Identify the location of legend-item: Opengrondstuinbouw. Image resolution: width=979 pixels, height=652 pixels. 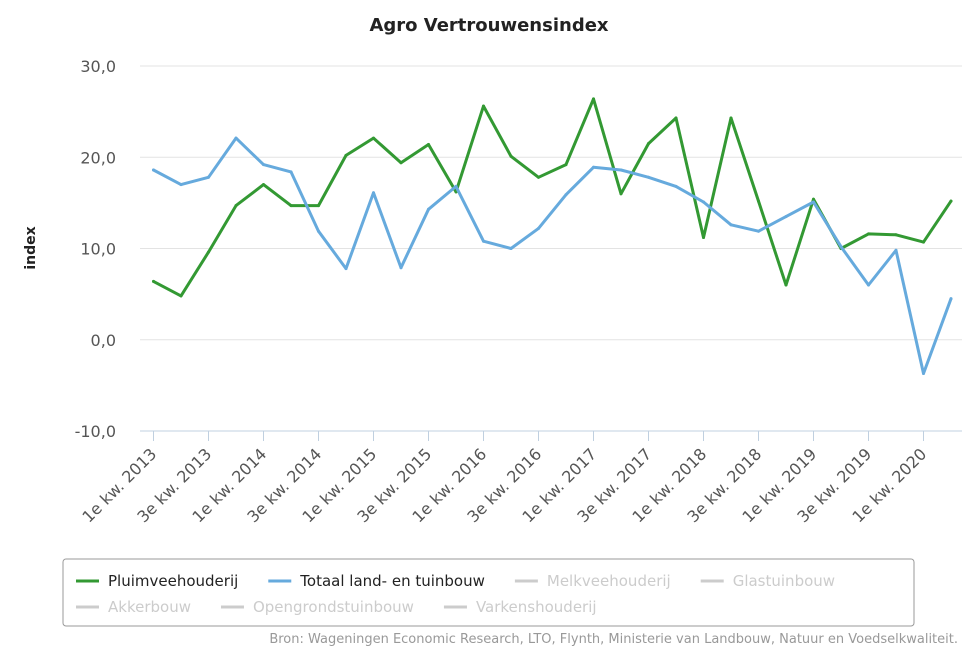
(317, 607).